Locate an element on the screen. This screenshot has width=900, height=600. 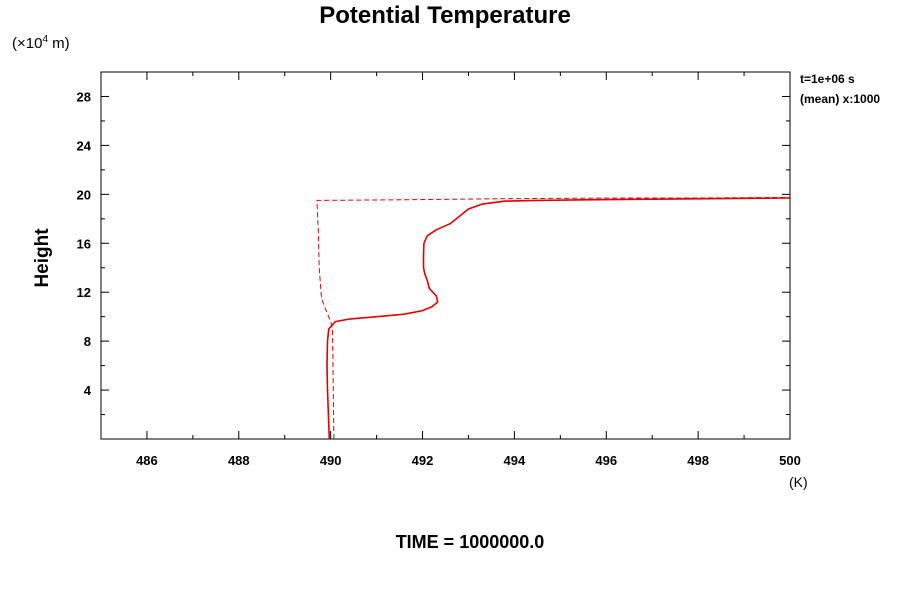
y-tick-label: 16 is located at coordinates (84, 243).